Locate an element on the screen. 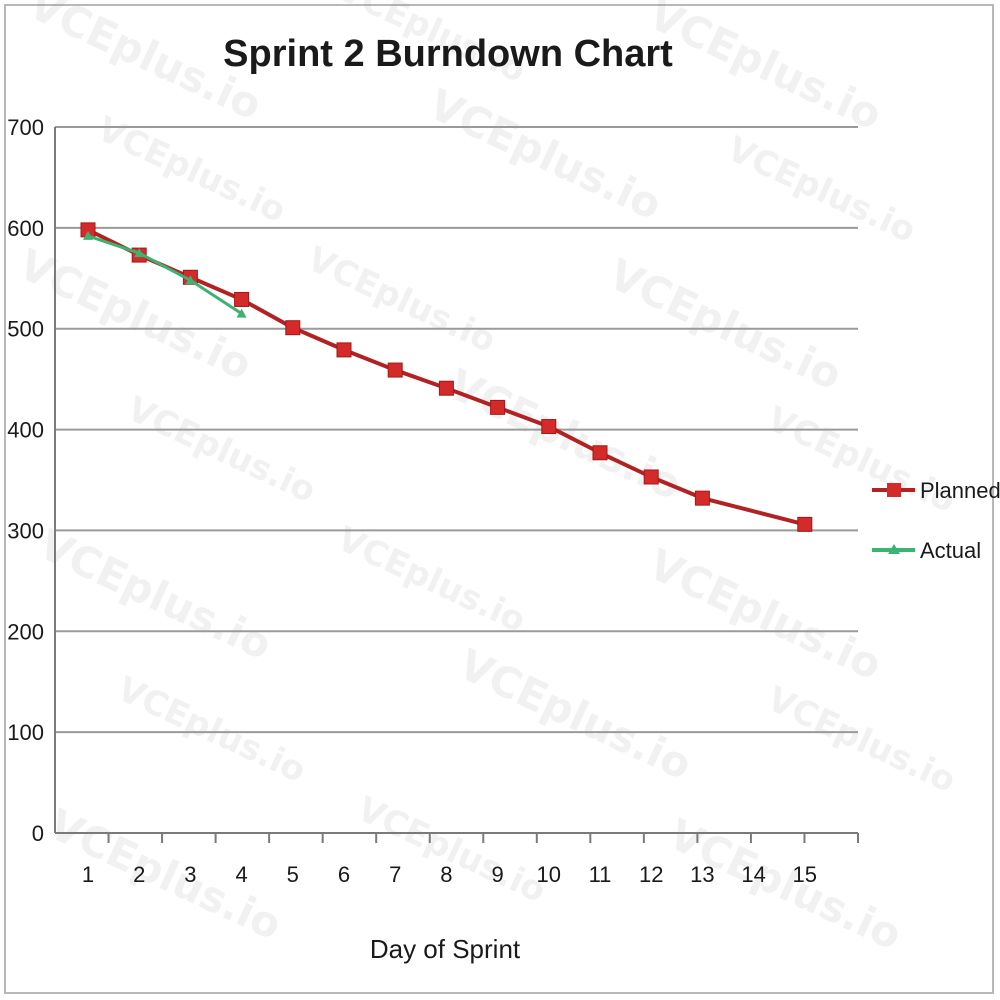 The image size is (1000, 1000). legend-label: Planned is located at coordinates (960, 490).